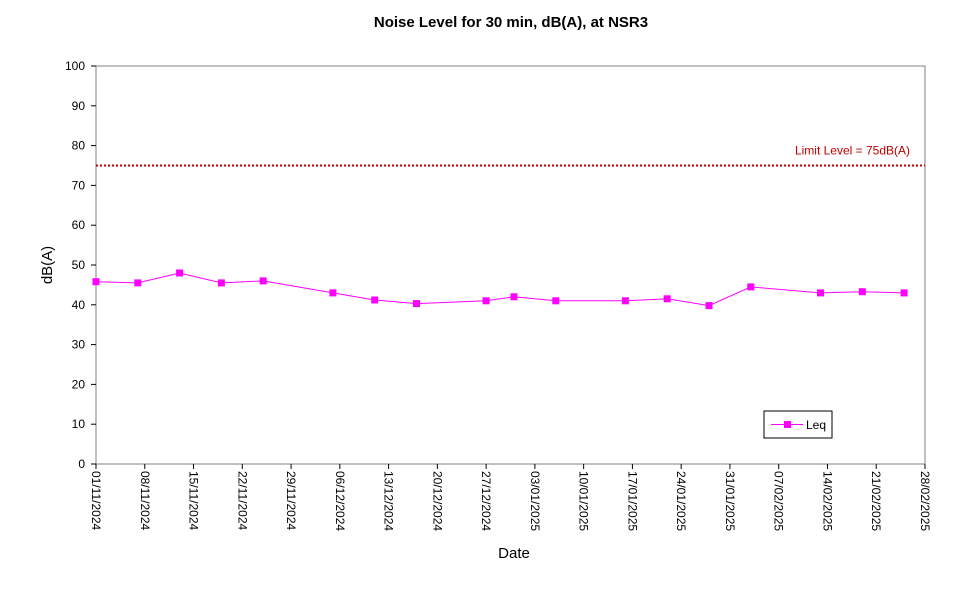  What do you see at coordinates (389, 501) in the screenshot?
I see `x-tick-label: 13/12/2024` at bounding box center [389, 501].